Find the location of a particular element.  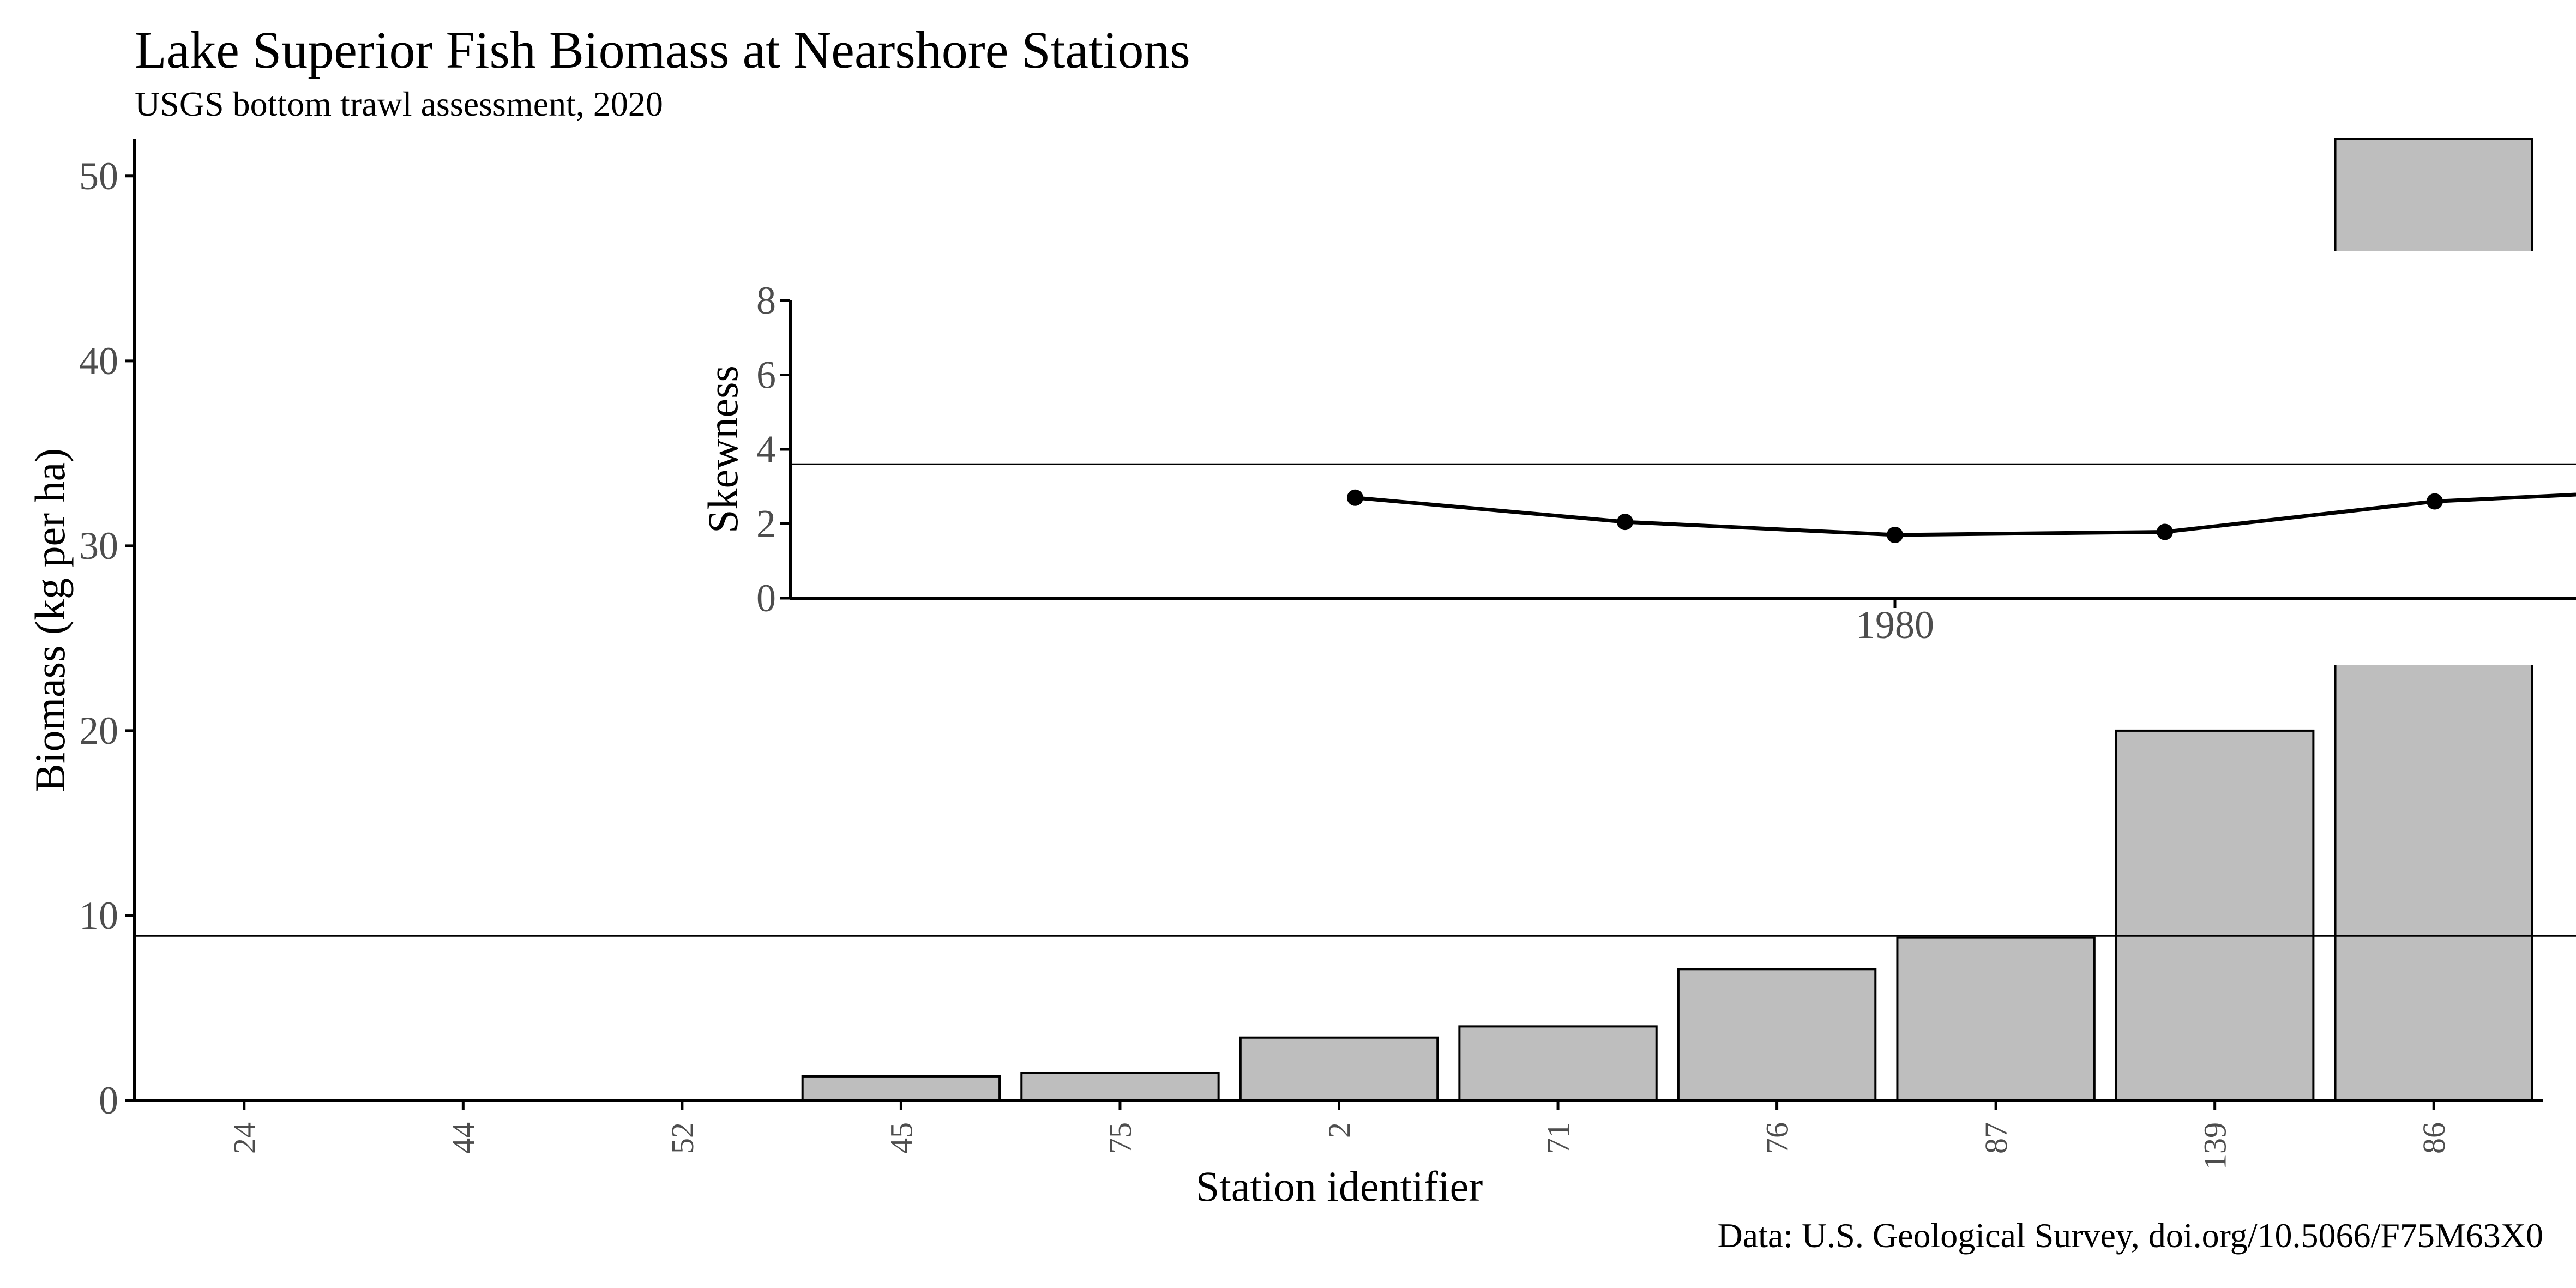

y-tick-label: 20 is located at coordinates (98, 731).